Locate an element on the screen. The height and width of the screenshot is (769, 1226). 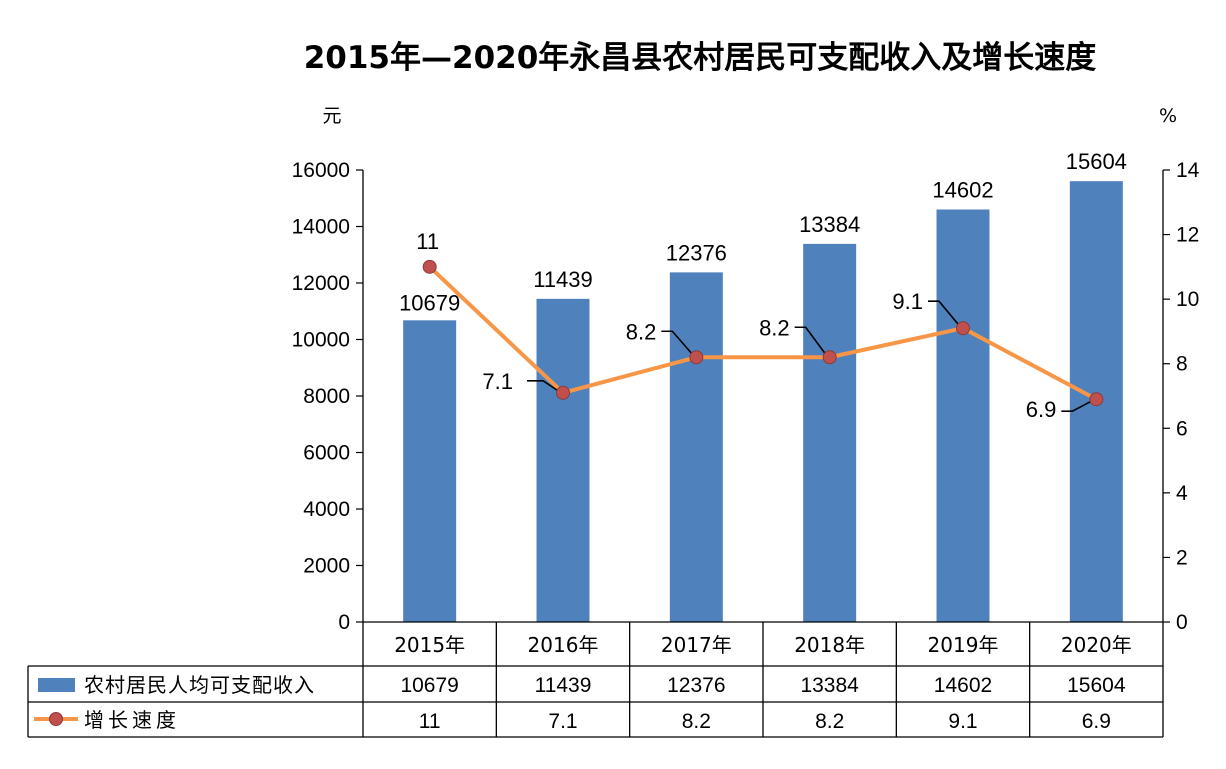
table-cell-growth-value: 7.1 is located at coordinates (562, 721).